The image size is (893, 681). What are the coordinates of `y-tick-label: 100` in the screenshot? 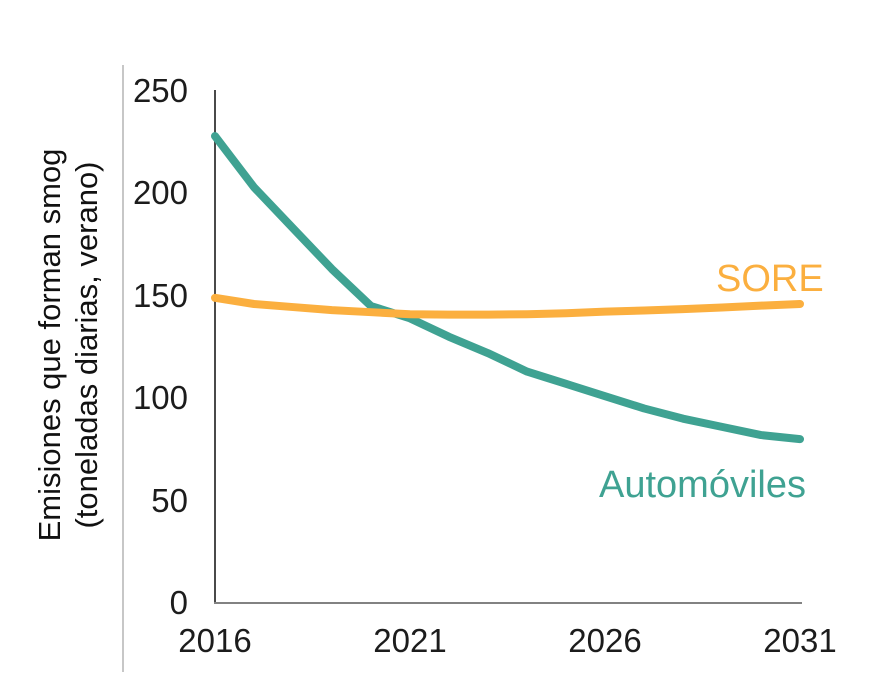 It's located at (160, 398).